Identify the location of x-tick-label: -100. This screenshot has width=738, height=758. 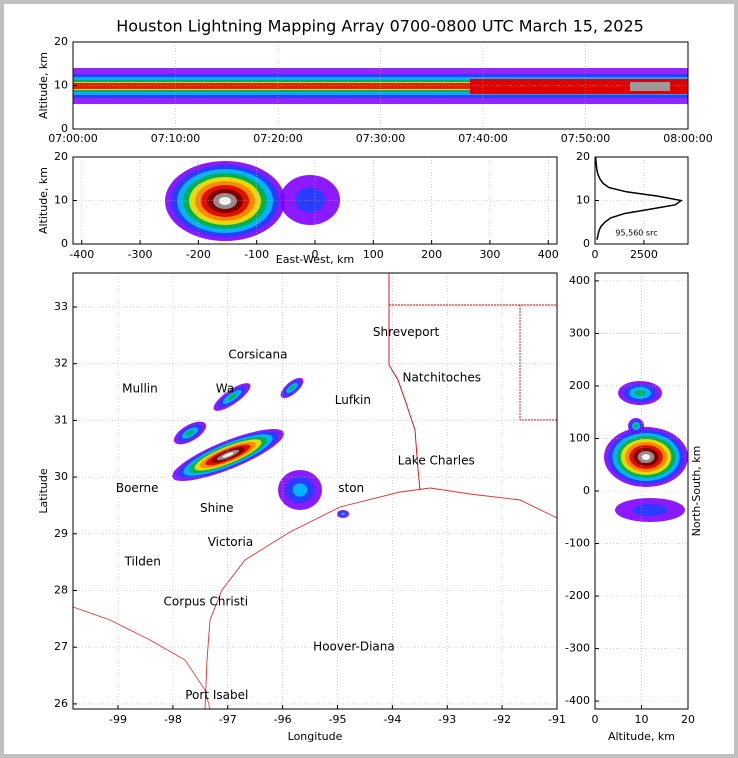
(256, 254).